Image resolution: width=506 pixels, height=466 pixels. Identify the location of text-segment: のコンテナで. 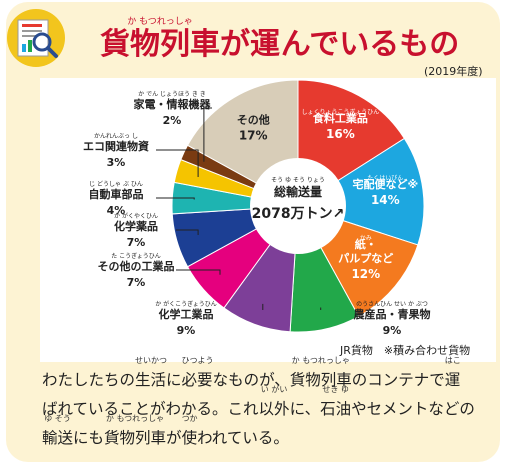
(398, 380).